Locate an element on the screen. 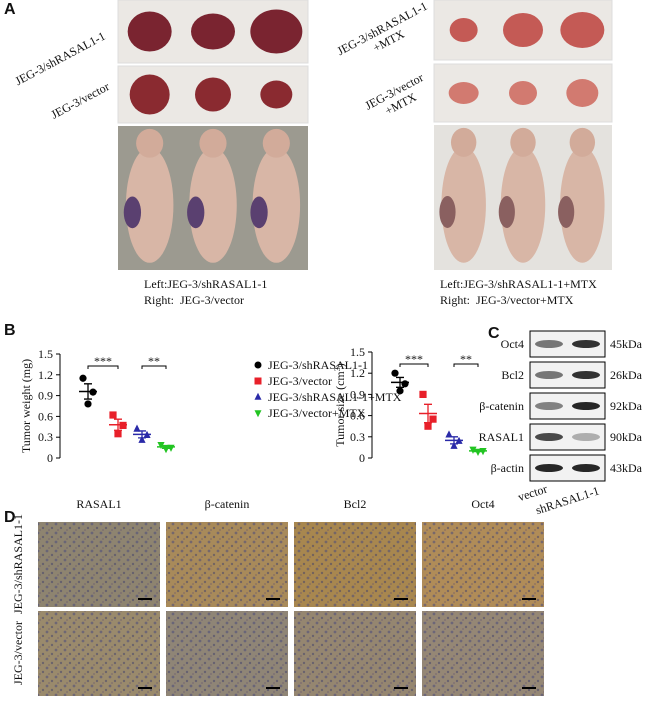  legend-entry: JEG-3/shRASAL1-1+MTX is located at coordinates (335, 397).